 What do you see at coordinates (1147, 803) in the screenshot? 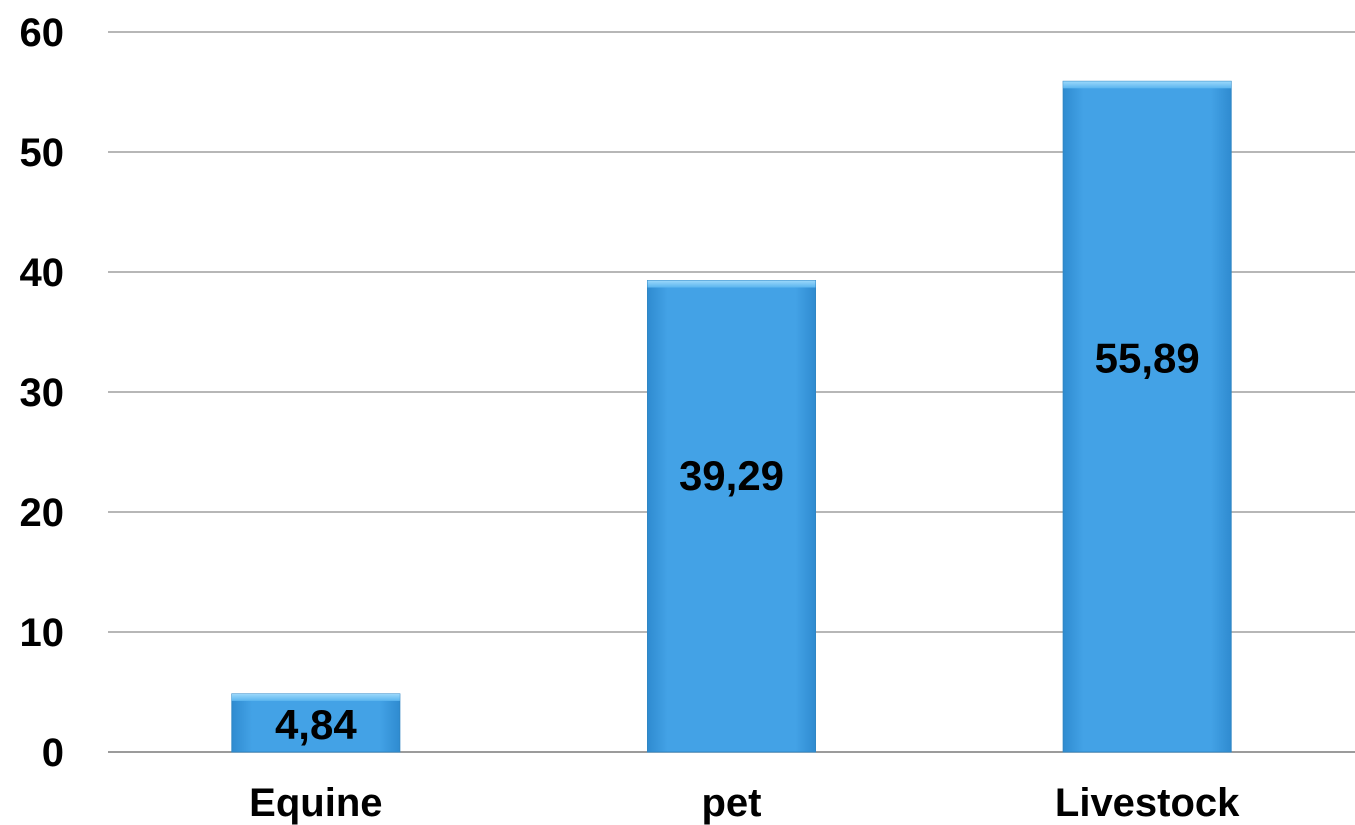
I see `x-tick-label: Livestock` at bounding box center [1147, 803].